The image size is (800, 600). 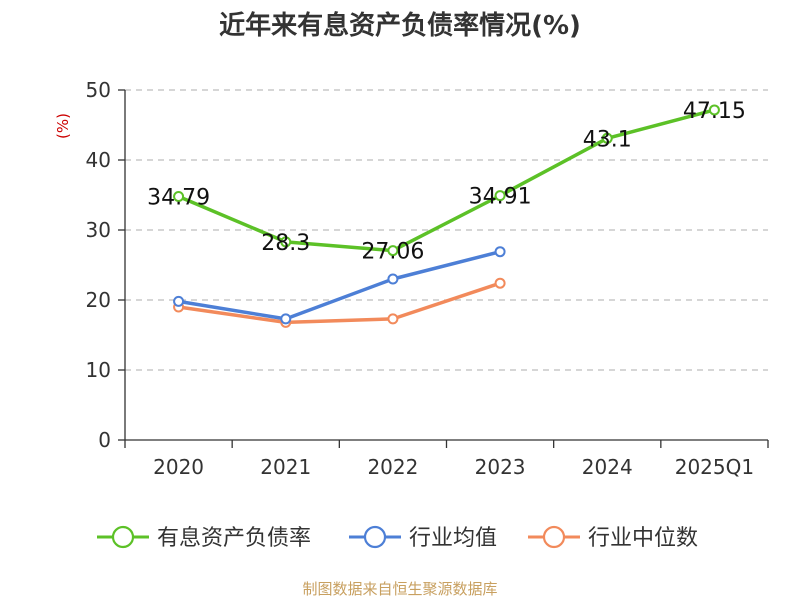 I want to click on data-label: 43.1, so click(x=607, y=139).